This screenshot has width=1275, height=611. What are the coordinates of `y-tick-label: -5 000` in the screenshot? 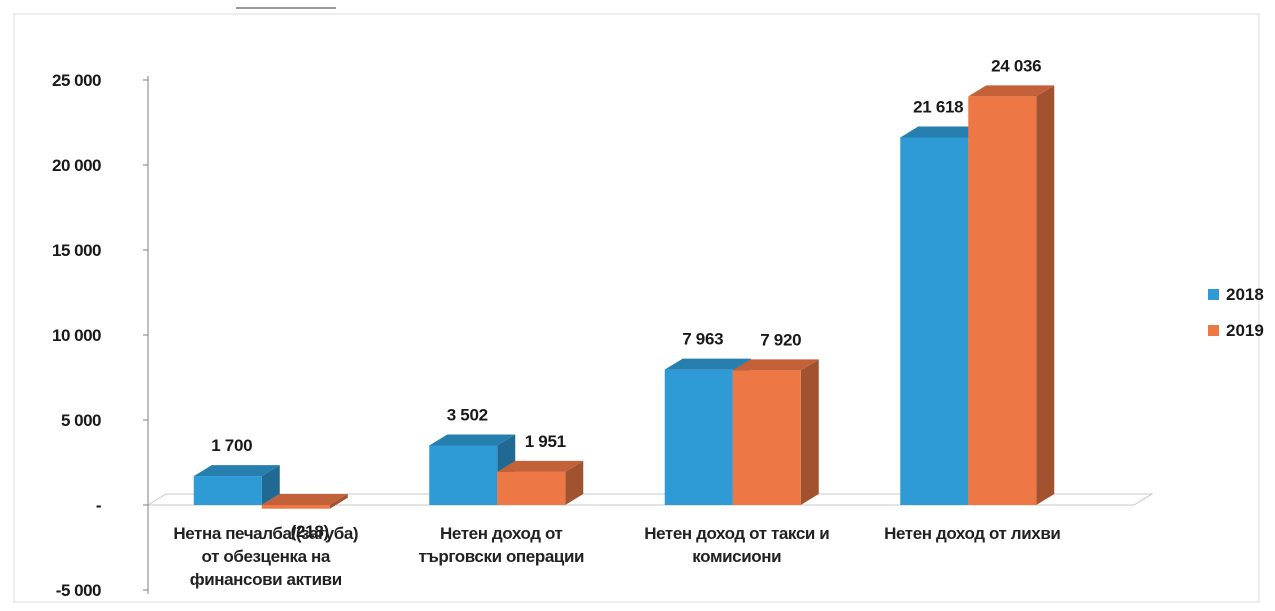 It's located at (78, 590).